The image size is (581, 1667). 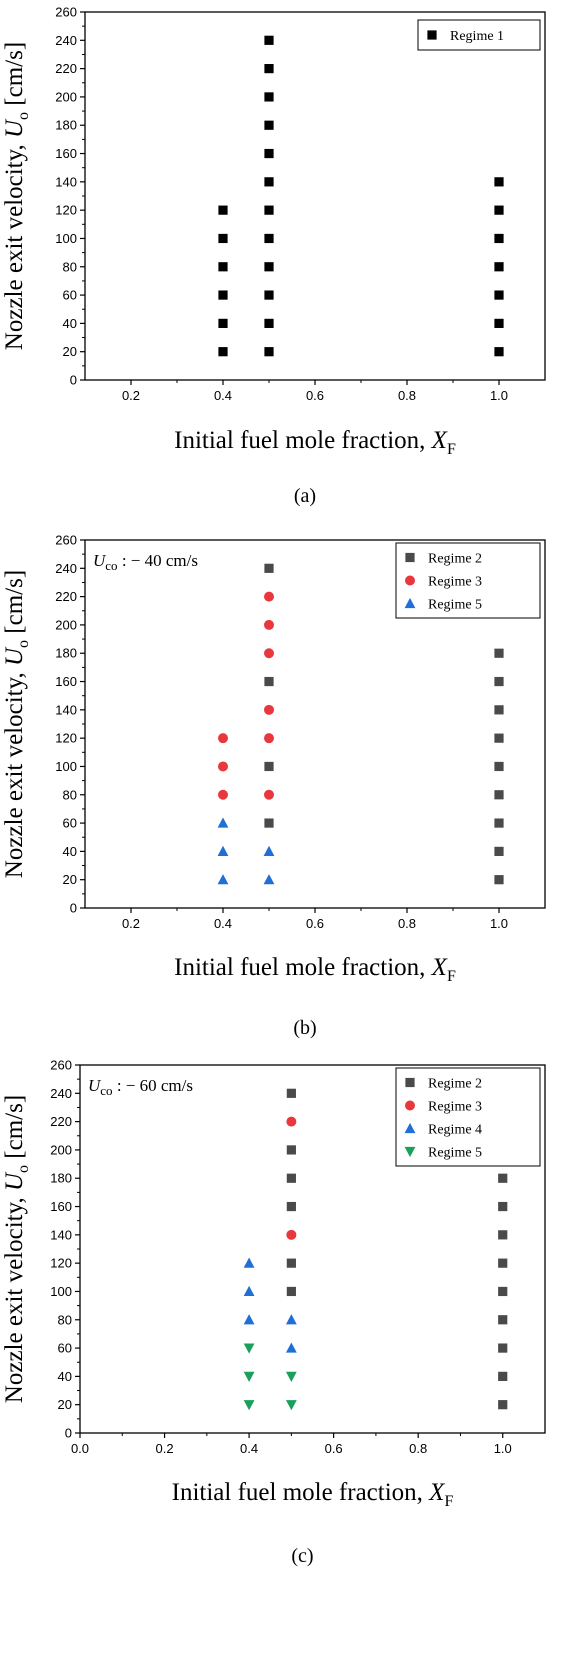 What do you see at coordinates (455, 559) in the screenshot?
I see `legend-label: Regime 2` at bounding box center [455, 559].